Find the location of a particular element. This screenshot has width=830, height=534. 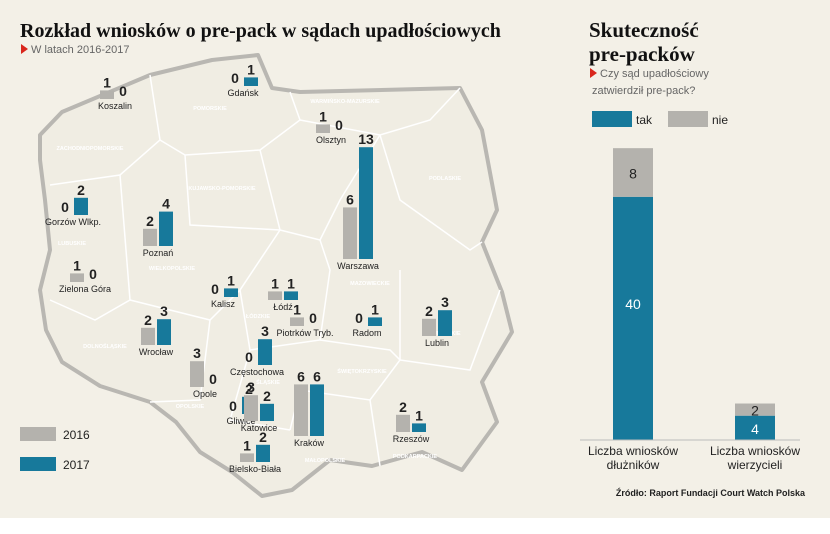

region-label: WIELKOPOLSKIE is located at coordinates (172, 269).